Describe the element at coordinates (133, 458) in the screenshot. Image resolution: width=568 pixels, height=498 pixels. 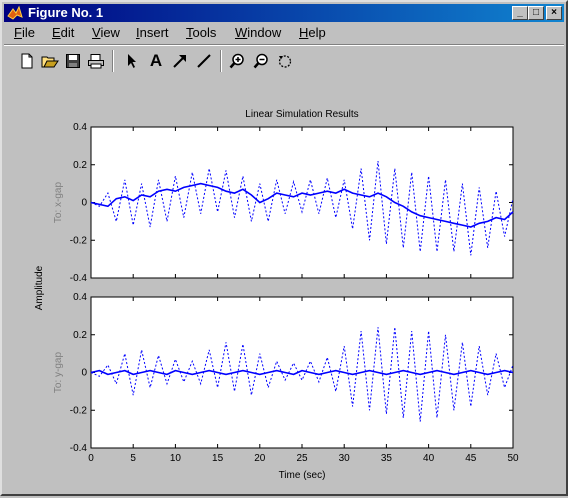
I see `x-tick-label: 5` at that location.